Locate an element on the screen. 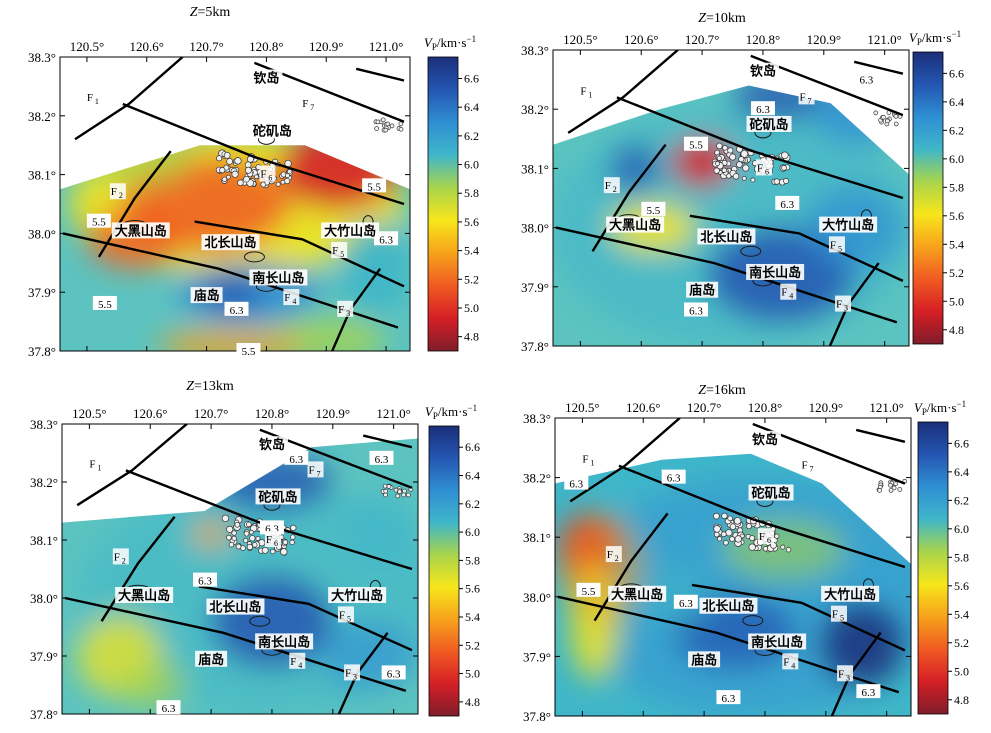 The height and width of the screenshot is (733, 991). svg-text: 大竹山岛 is located at coordinates (357, 596).